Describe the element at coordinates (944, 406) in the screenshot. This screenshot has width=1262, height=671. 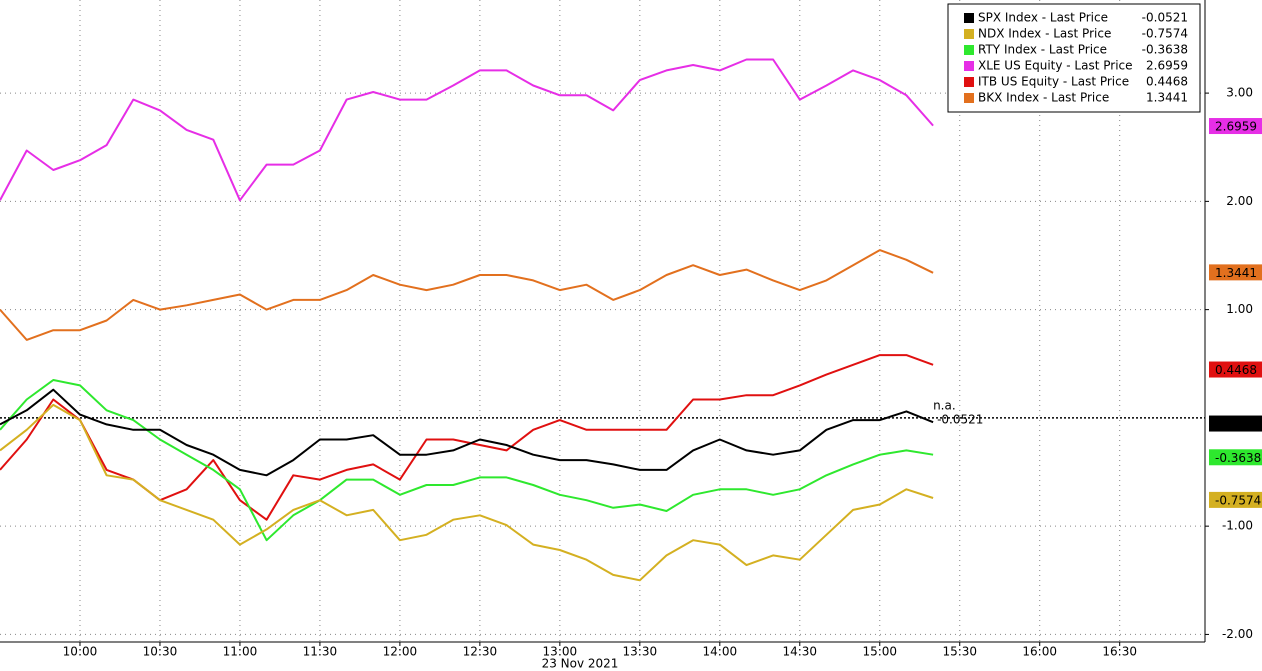
I see `end-note: n.a.` at that location.